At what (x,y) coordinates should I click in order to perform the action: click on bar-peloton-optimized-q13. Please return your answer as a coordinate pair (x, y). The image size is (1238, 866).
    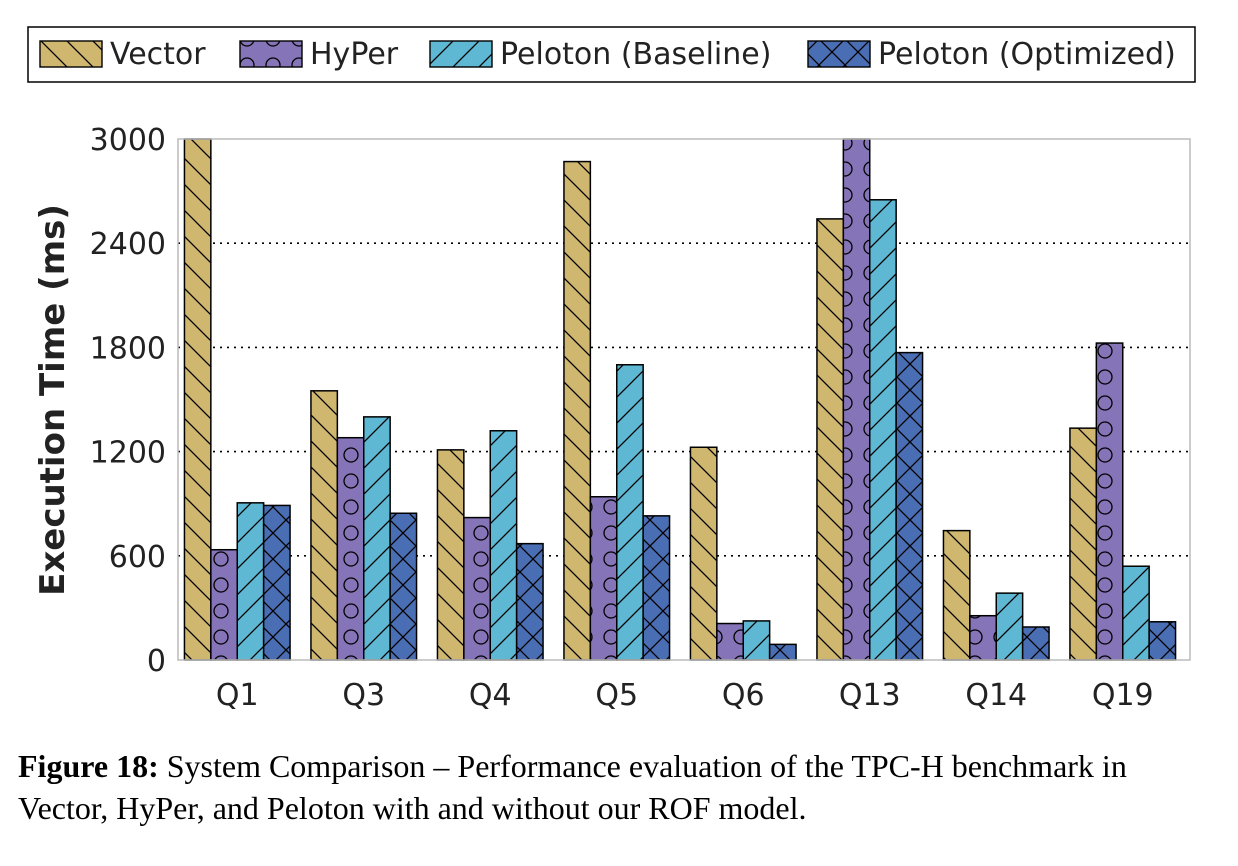
    Looking at the image, I should click on (909, 506).